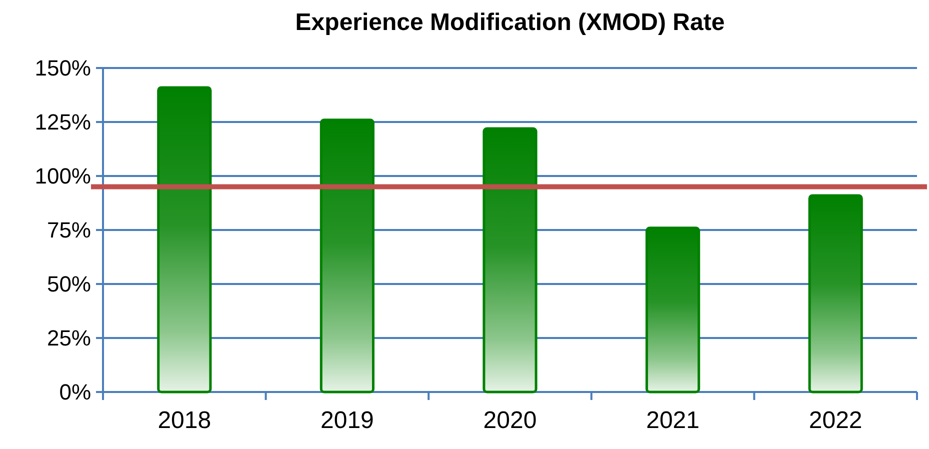  I want to click on y-tick-label: 25%, so click(68, 338).